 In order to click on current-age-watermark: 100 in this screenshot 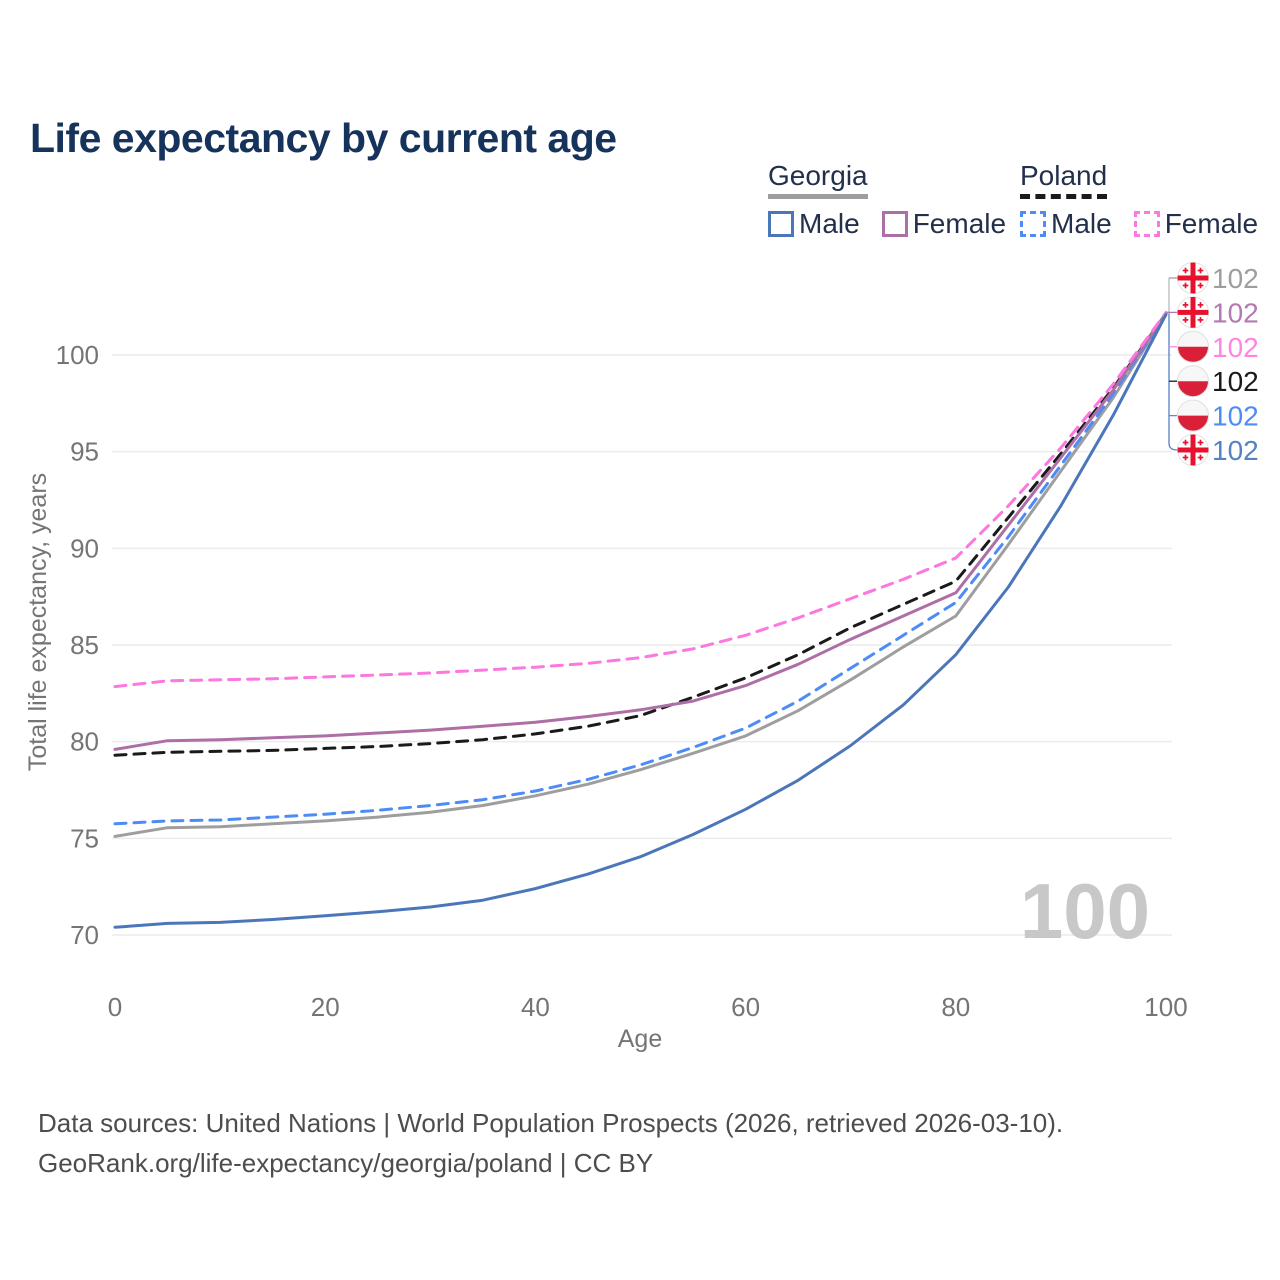, I will do `click(1085, 911)`.